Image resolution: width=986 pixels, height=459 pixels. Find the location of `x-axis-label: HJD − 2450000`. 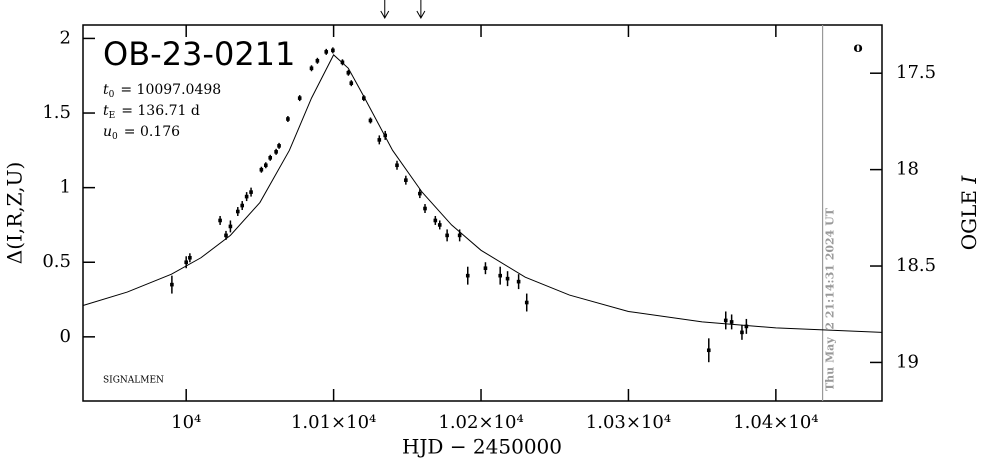

x-axis-label: HJD − 2450000 is located at coordinates (482, 447).